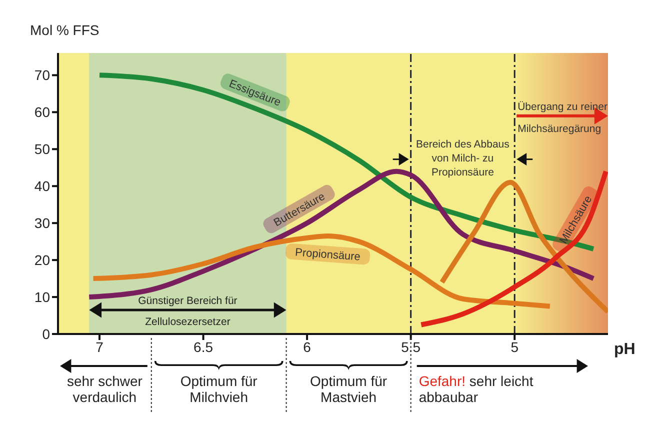 This screenshot has height=428, width=651. Describe the element at coordinates (42, 186) in the screenshot. I see `y-tick-label: 40` at that location.